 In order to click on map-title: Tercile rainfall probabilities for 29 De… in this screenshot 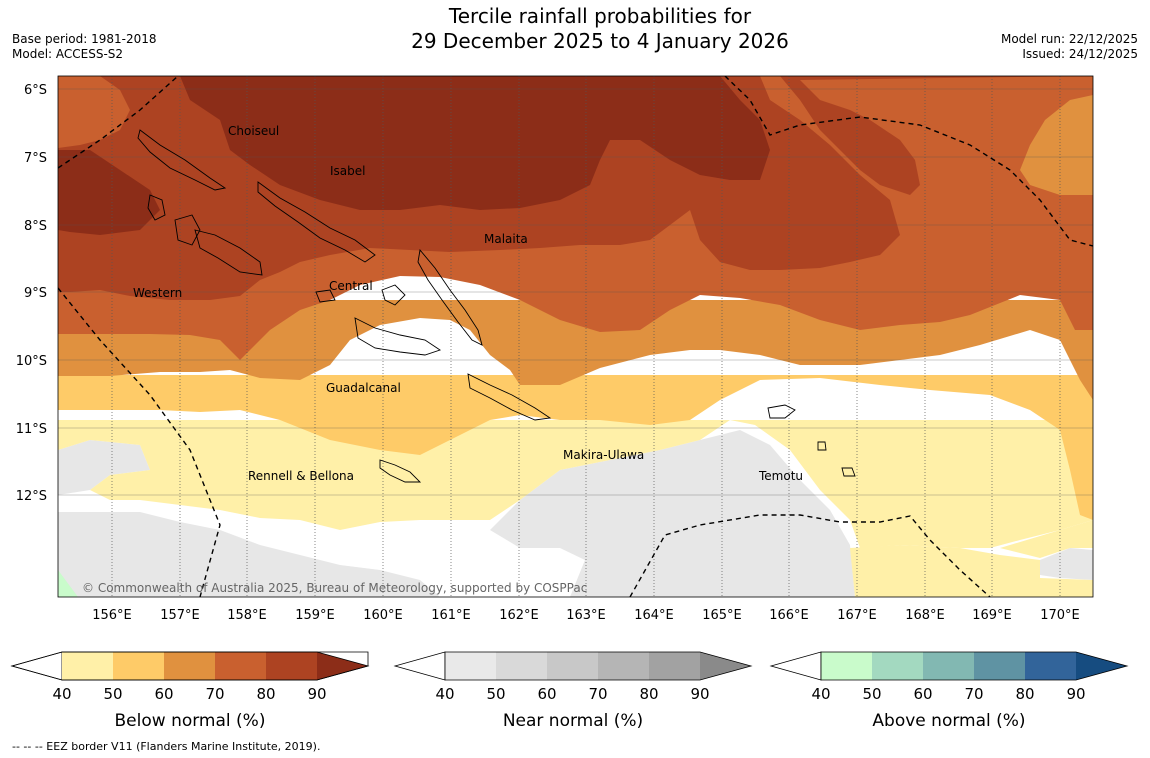, I will do `click(600, 29)`.